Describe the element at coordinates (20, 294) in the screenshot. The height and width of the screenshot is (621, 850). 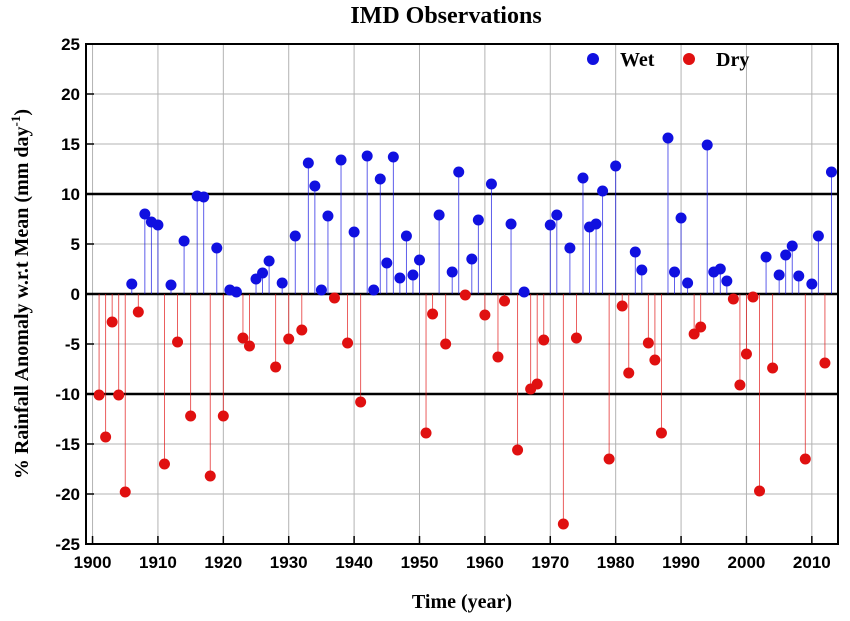
I see `y-axis-label: % Rainfall Anomaly w.r.t Mean (mm day-1)` at that location.